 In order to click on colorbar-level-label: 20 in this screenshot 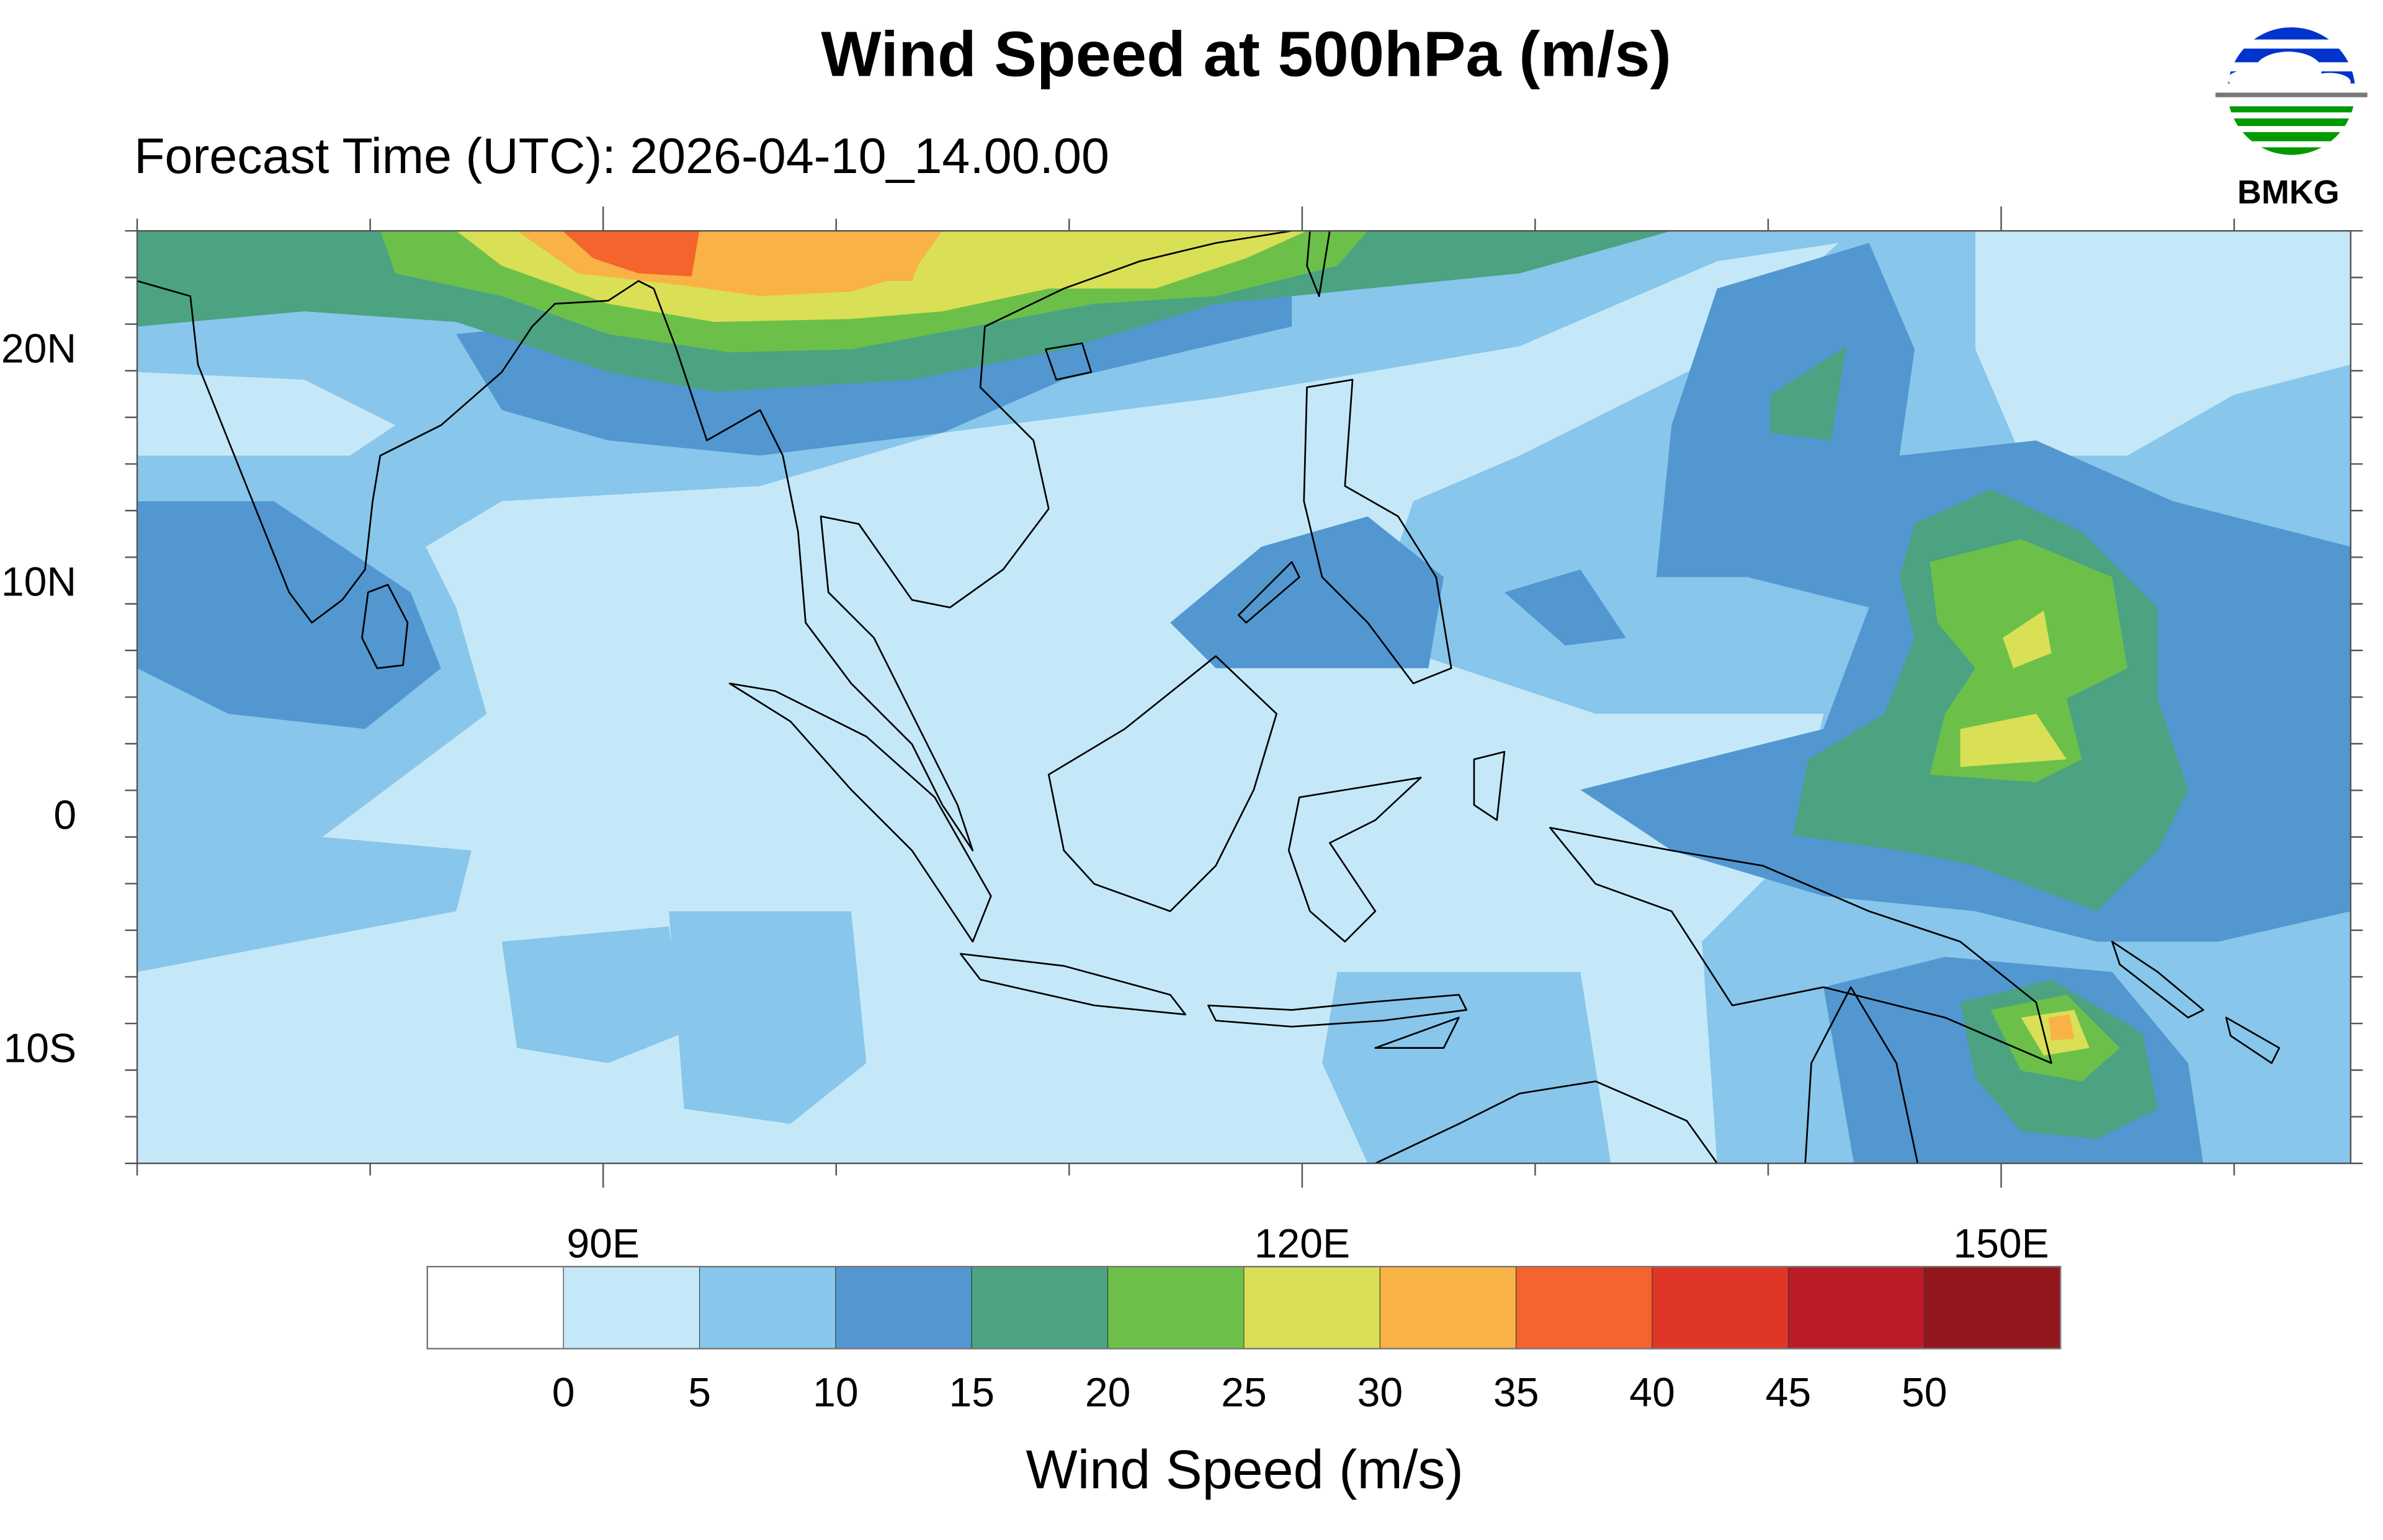, I will do `click(1108, 1393)`.